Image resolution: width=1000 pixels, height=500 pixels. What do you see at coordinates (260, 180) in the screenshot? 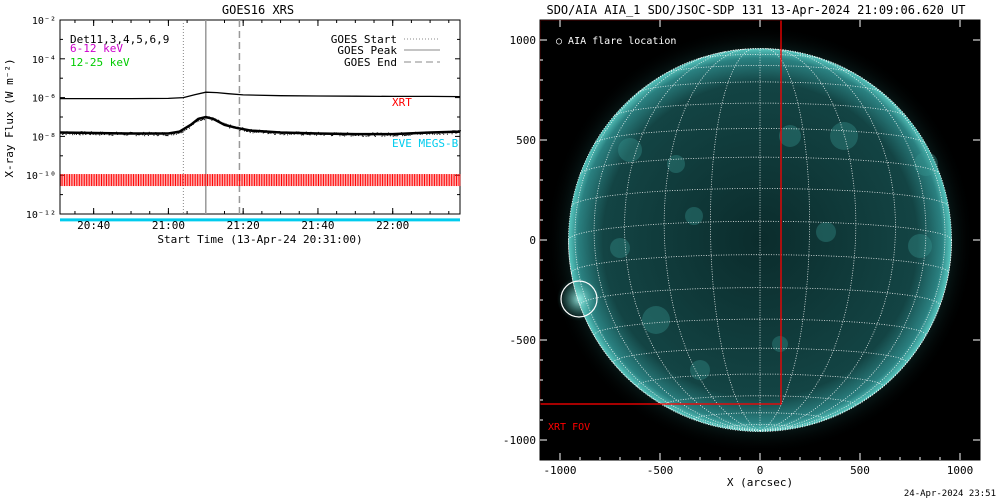
I see `xrt-coverage-band` at bounding box center [260, 180].